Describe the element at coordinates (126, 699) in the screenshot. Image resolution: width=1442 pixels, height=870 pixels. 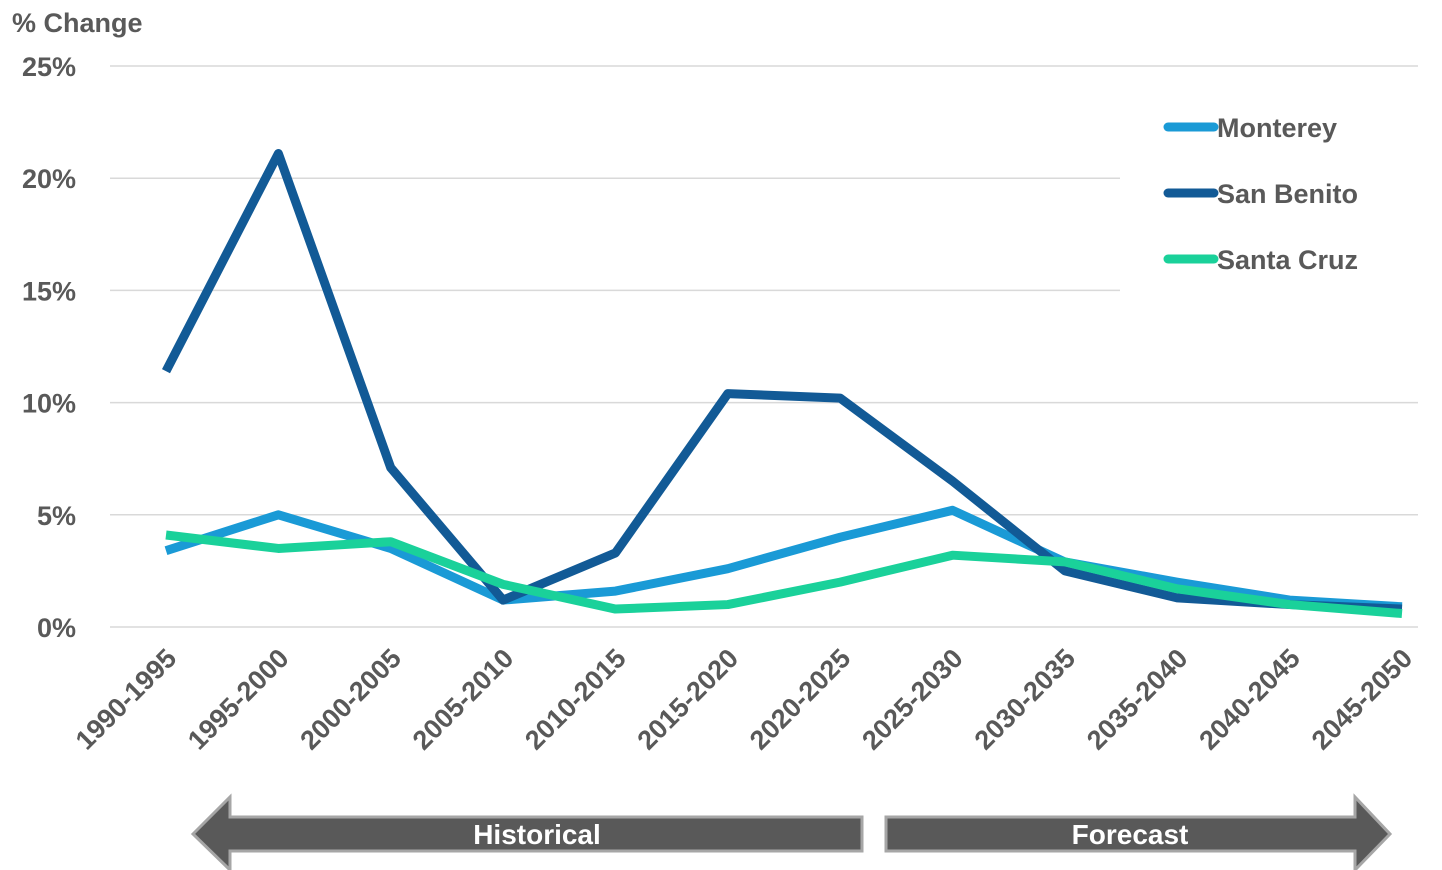
I see `x-tick-label: 1990-1995` at that location.